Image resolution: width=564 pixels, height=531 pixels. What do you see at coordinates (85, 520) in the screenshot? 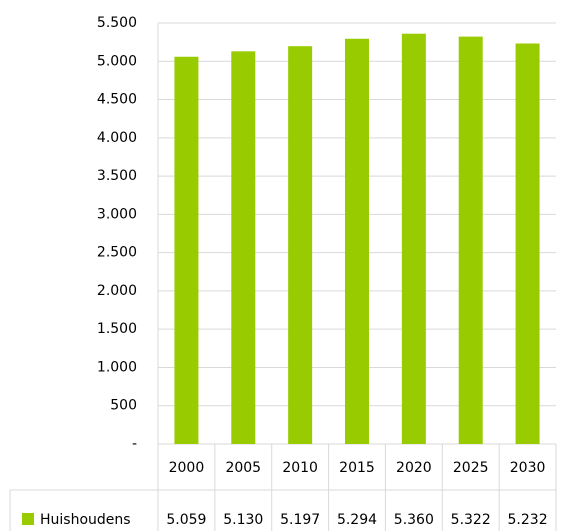
I see `legend-label: Huishoudens` at bounding box center [85, 520].